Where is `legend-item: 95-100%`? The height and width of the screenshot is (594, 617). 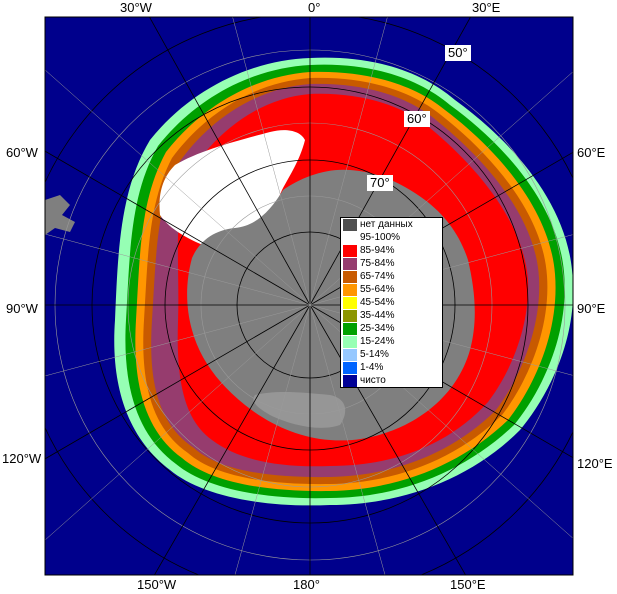
legend-item: 95-100% is located at coordinates (391, 237).